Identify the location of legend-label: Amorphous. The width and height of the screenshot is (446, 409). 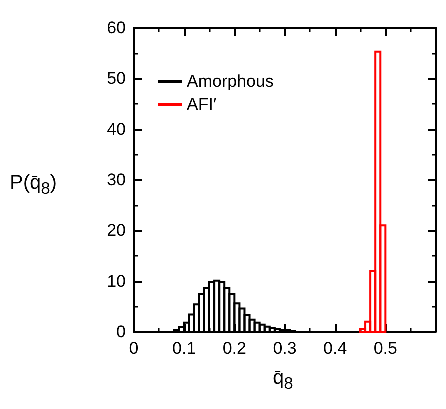
(230, 81).